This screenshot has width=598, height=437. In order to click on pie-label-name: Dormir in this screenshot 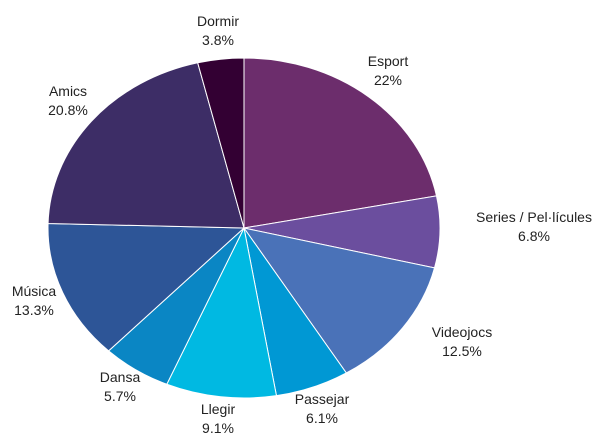, I will do `click(218, 21)`.